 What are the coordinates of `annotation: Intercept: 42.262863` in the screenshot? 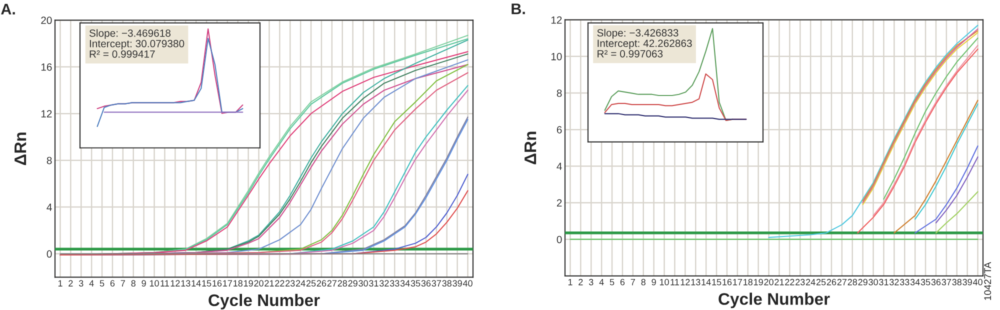 It's located at (645, 45).